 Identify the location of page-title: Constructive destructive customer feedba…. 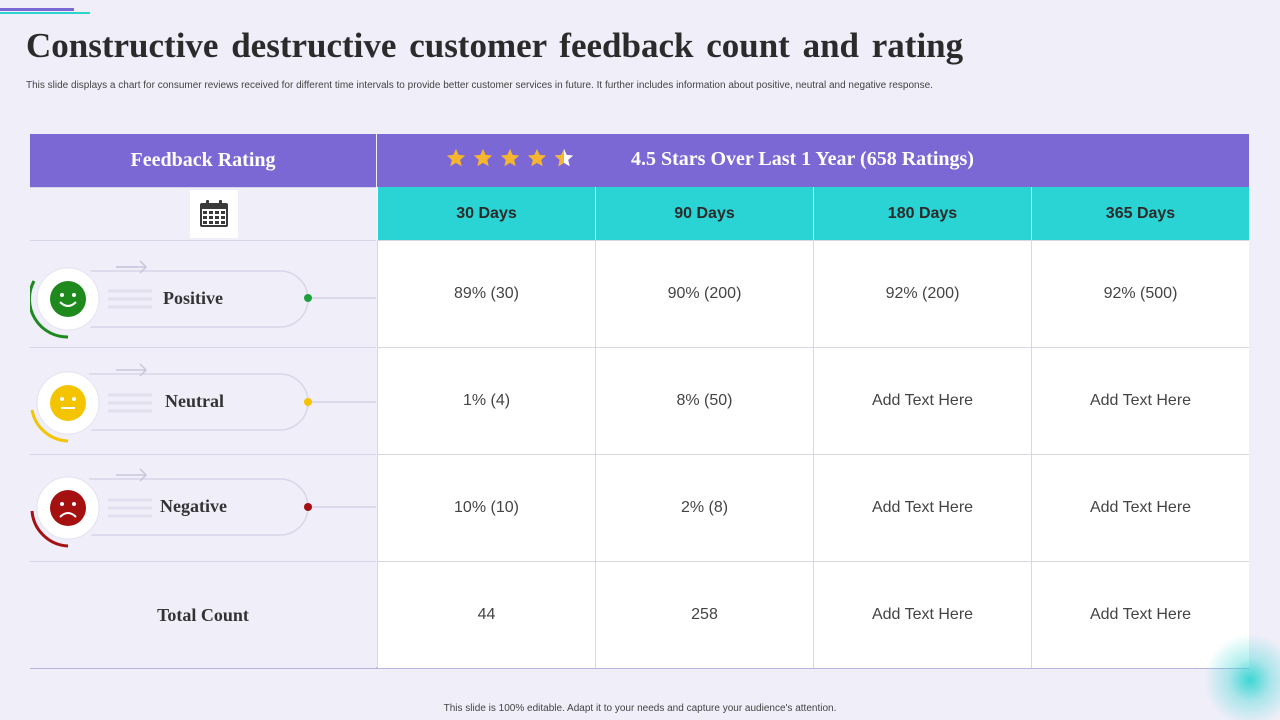
(495, 45).